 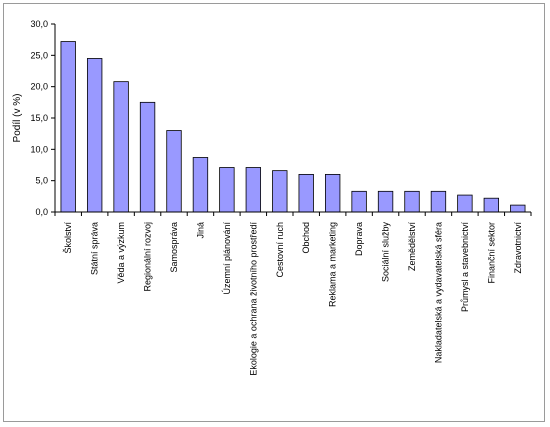 I want to click on x-category-label: Doprava, so click(x=359, y=239).